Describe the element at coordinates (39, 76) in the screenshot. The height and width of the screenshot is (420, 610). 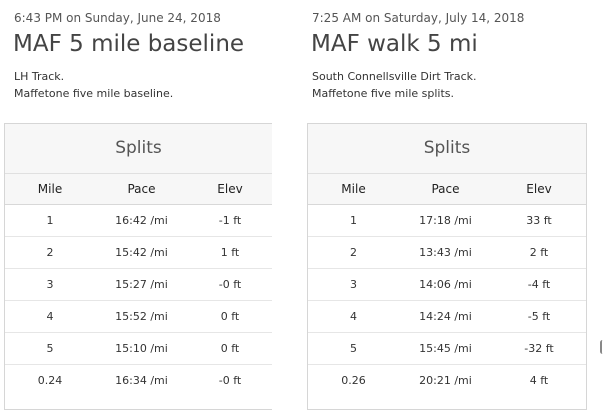
I see `description-line: LH Track.` at that location.